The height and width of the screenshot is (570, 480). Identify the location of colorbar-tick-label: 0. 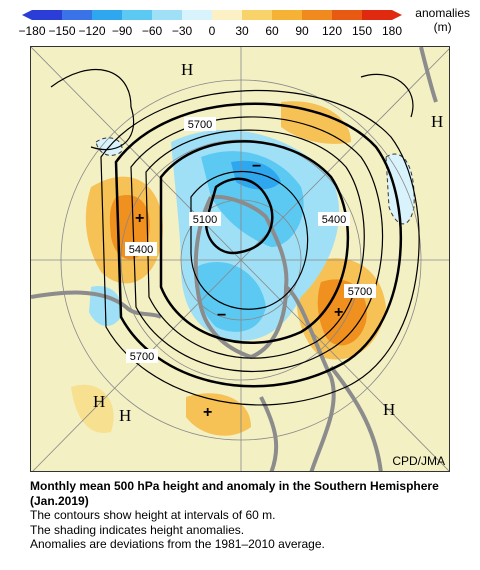
(212, 31).